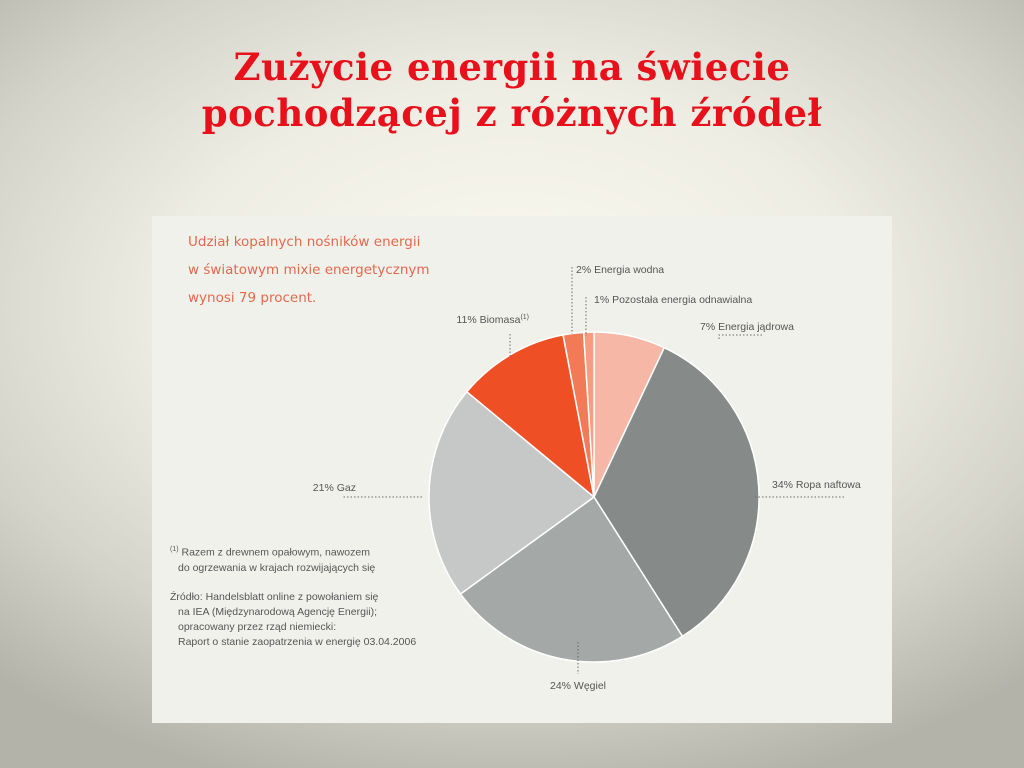 The image size is (1024, 768). Describe the element at coordinates (278, 611) in the screenshot. I see `source-line-2: na IEA (Międzynarodową Agencję Energii);` at that location.